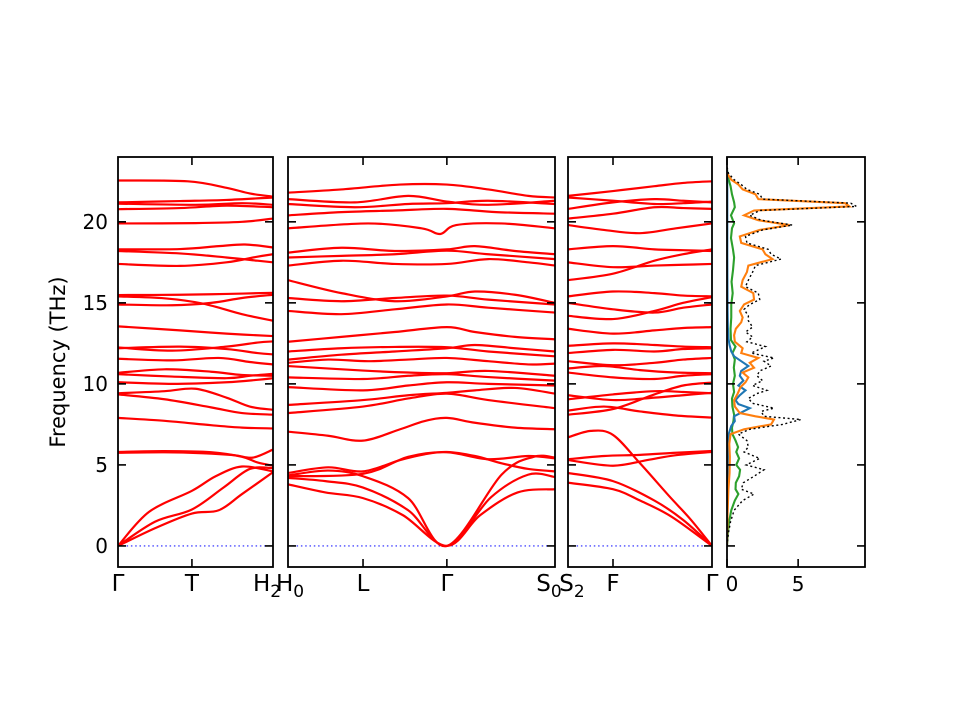 The image size is (960, 720). Describe the element at coordinates (101, 546) in the screenshot. I see `y-tick-label: 0` at that location.